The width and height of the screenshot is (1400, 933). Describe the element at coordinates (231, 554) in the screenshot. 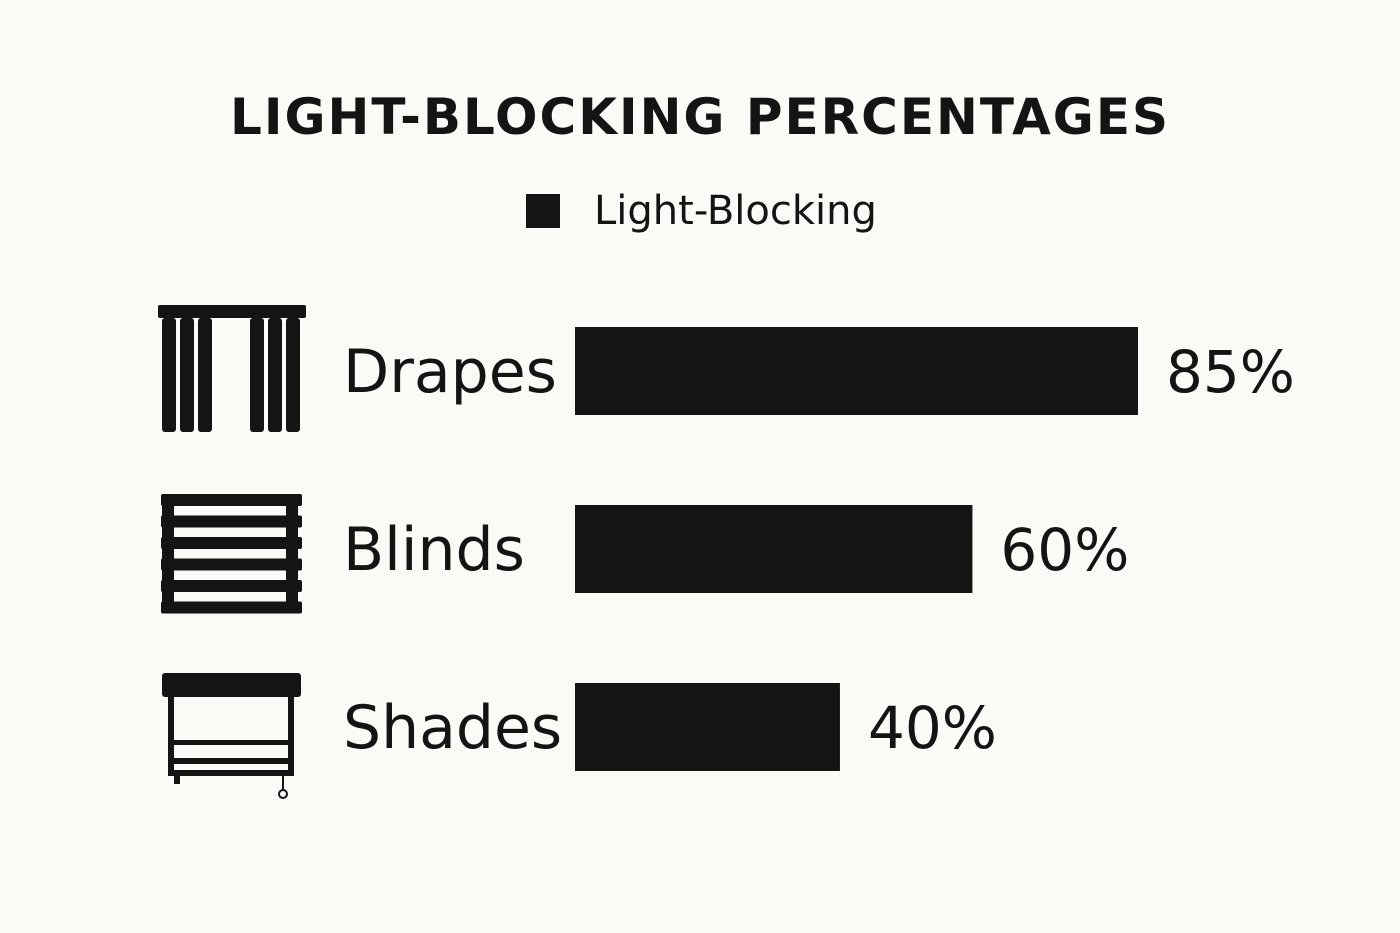

I see `blinds-icon` at that location.